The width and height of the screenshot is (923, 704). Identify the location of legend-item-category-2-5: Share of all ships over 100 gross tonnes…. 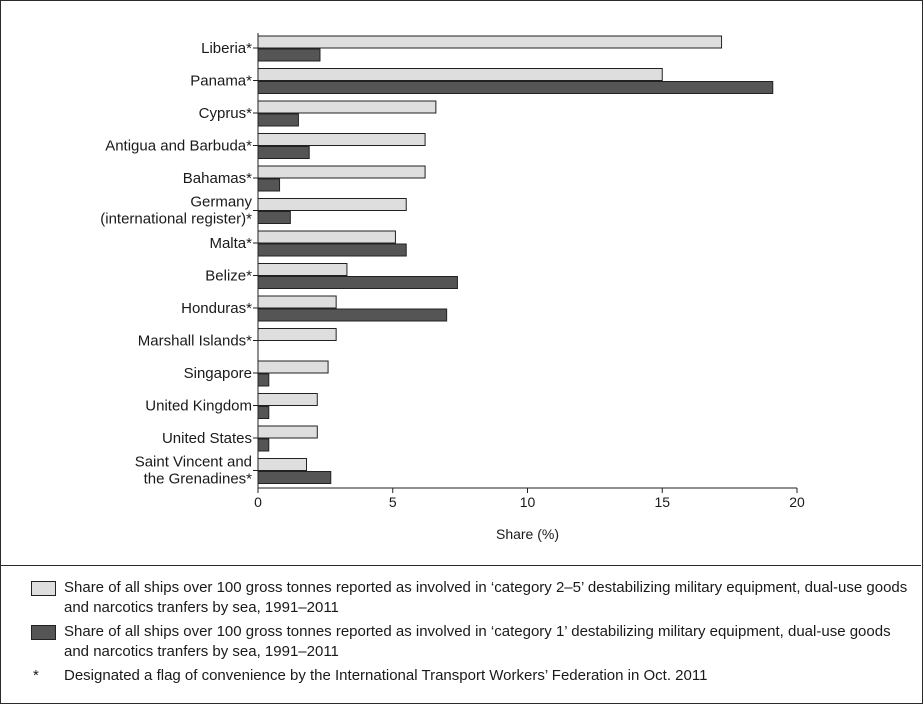
(468, 598).